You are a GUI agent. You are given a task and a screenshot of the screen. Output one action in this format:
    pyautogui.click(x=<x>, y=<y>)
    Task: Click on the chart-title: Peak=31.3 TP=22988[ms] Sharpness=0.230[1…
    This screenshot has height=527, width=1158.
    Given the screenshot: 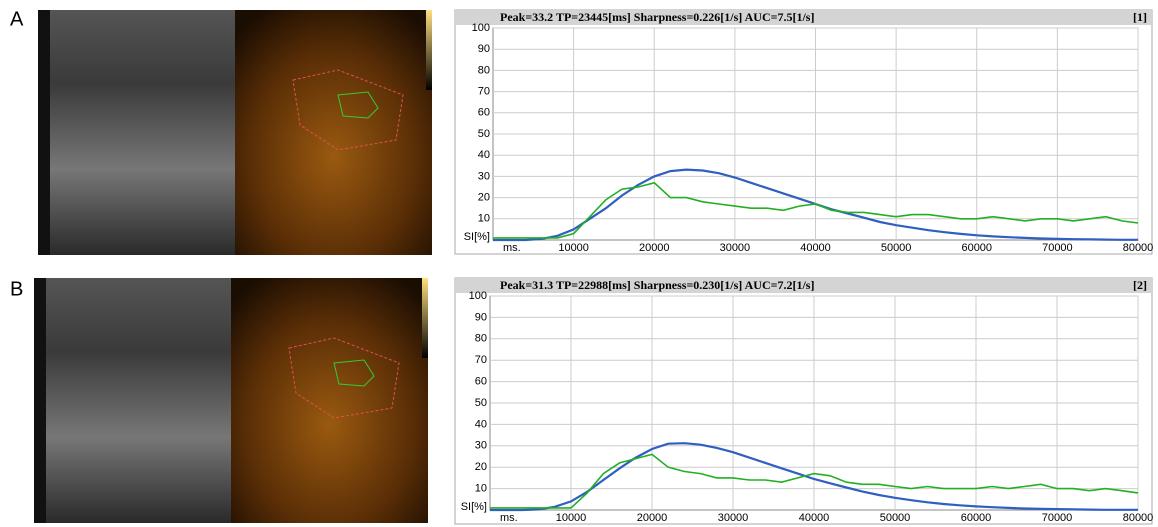 What is the action you would take?
    pyautogui.click(x=657, y=285)
    